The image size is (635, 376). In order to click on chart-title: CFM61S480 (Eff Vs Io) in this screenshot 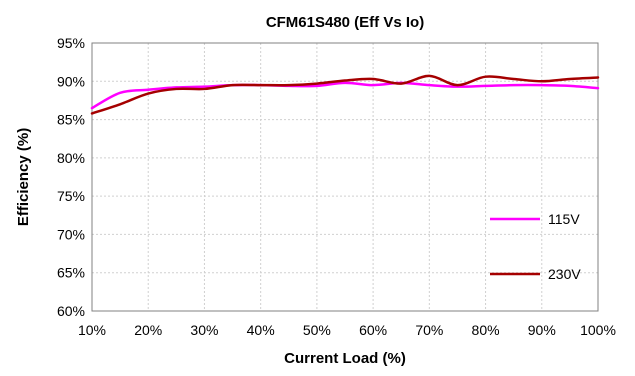, I will do `click(345, 22)`.